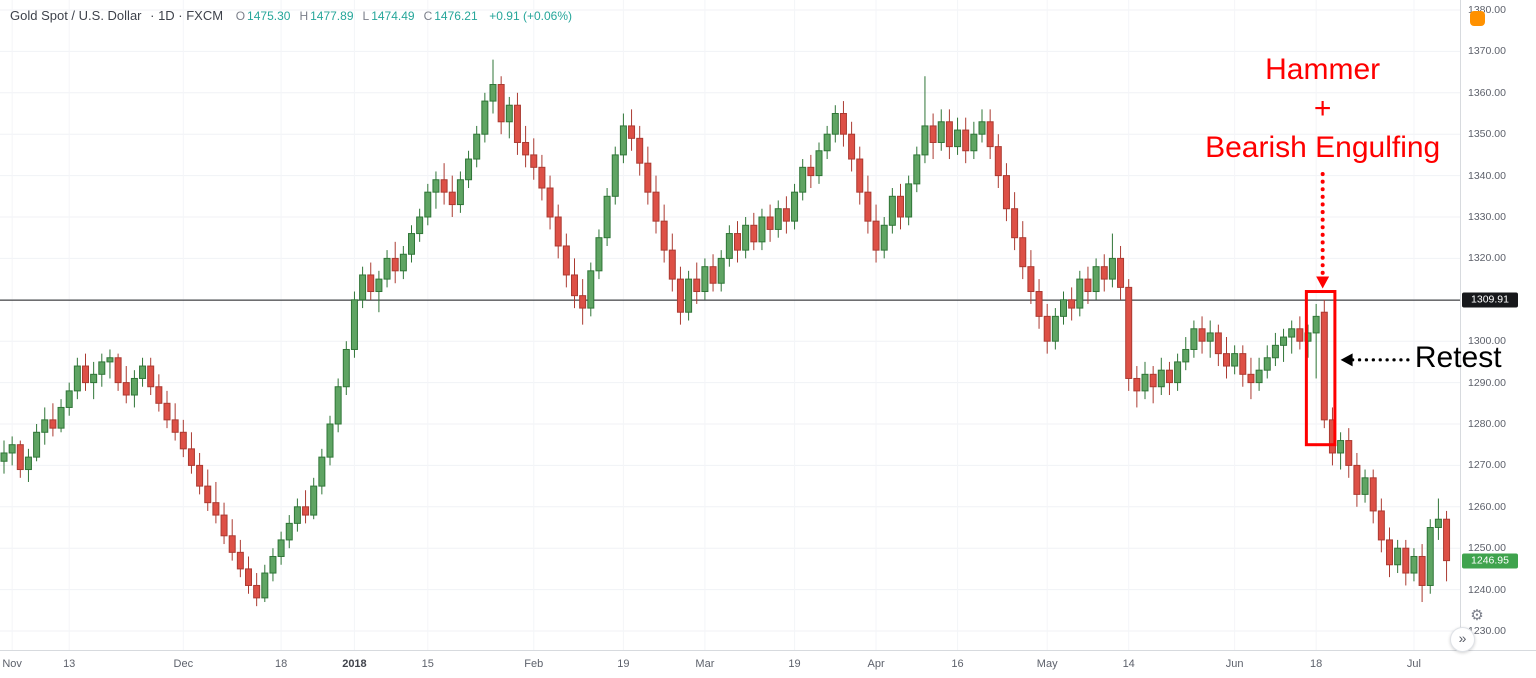 This screenshot has width=1536, height=678. What do you see at coordinates (1234, 664) in the screenshot?
I see `time-axis-label: Jun` at bounding box center [1234, 664].